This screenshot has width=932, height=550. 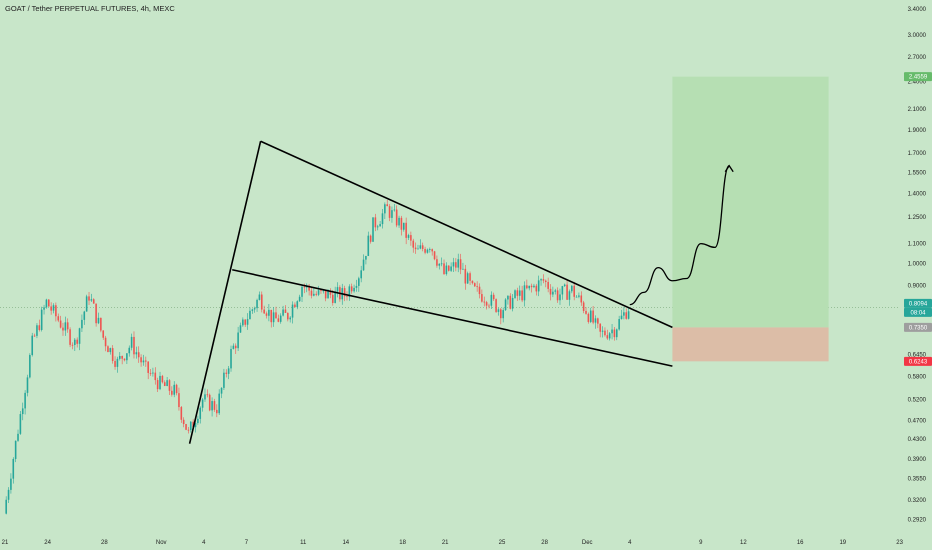 What do you see at coordinates (917, 36) in the screenshot?
I see `y-tick-label: 3.0000` at bounding box center [917, 36].